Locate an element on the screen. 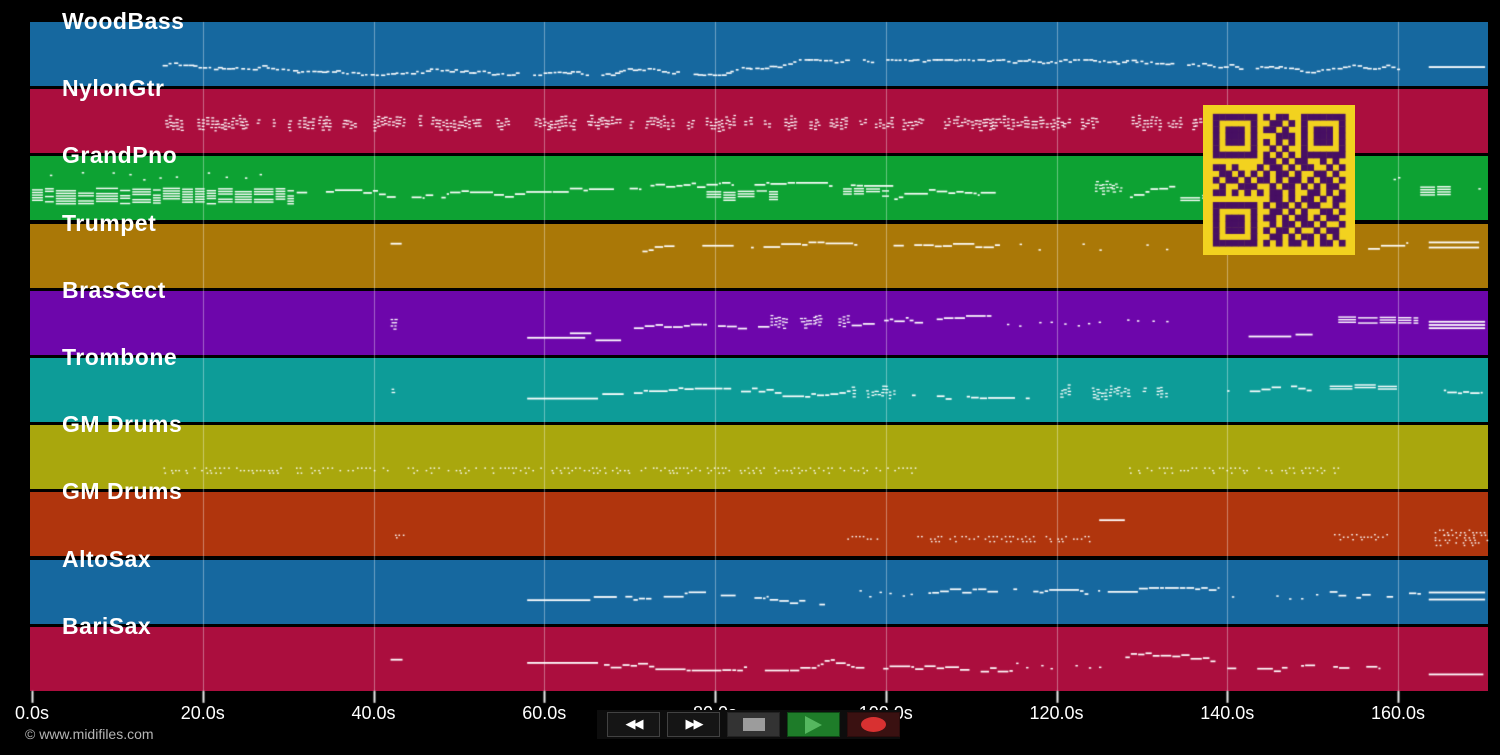  stop-icon is located at coordinates (753, 724).